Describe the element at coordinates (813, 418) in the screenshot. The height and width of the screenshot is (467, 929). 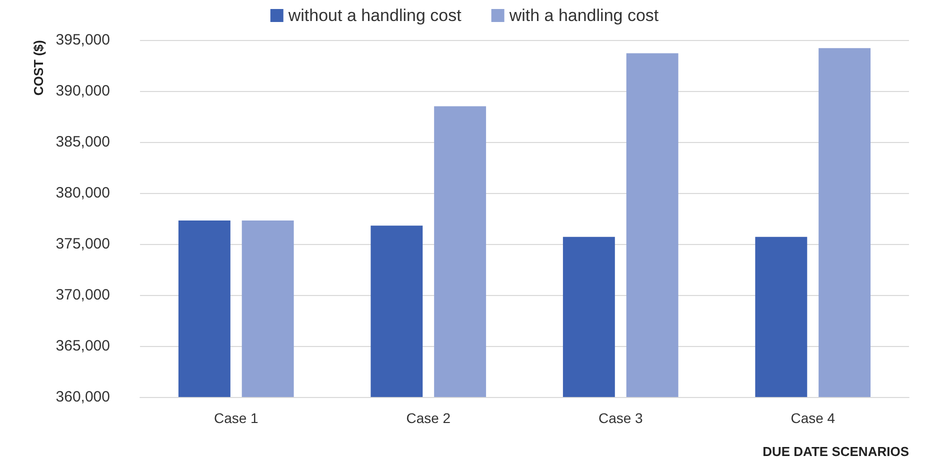
I see `x-tick-label: Case 4` at that location.